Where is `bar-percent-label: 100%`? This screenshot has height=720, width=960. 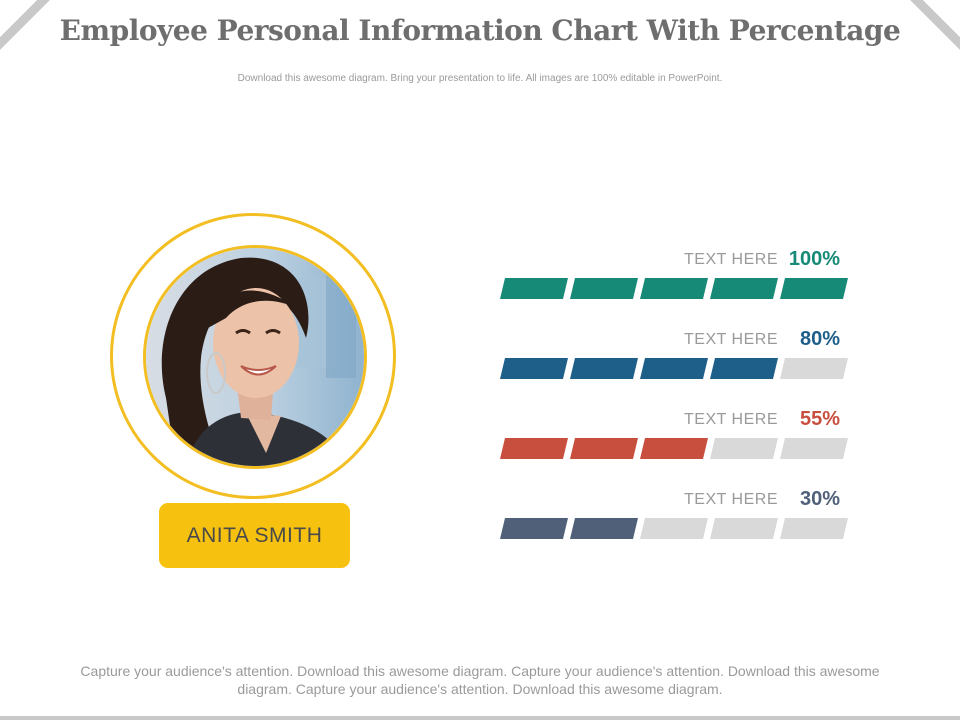 bar-percent-label: 100% is located at coordinates (814, 259).